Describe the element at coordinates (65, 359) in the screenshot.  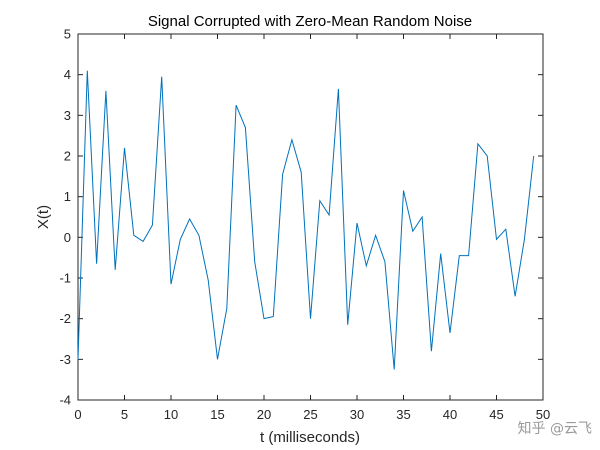
I see `y-tick-label: -3` at that location.